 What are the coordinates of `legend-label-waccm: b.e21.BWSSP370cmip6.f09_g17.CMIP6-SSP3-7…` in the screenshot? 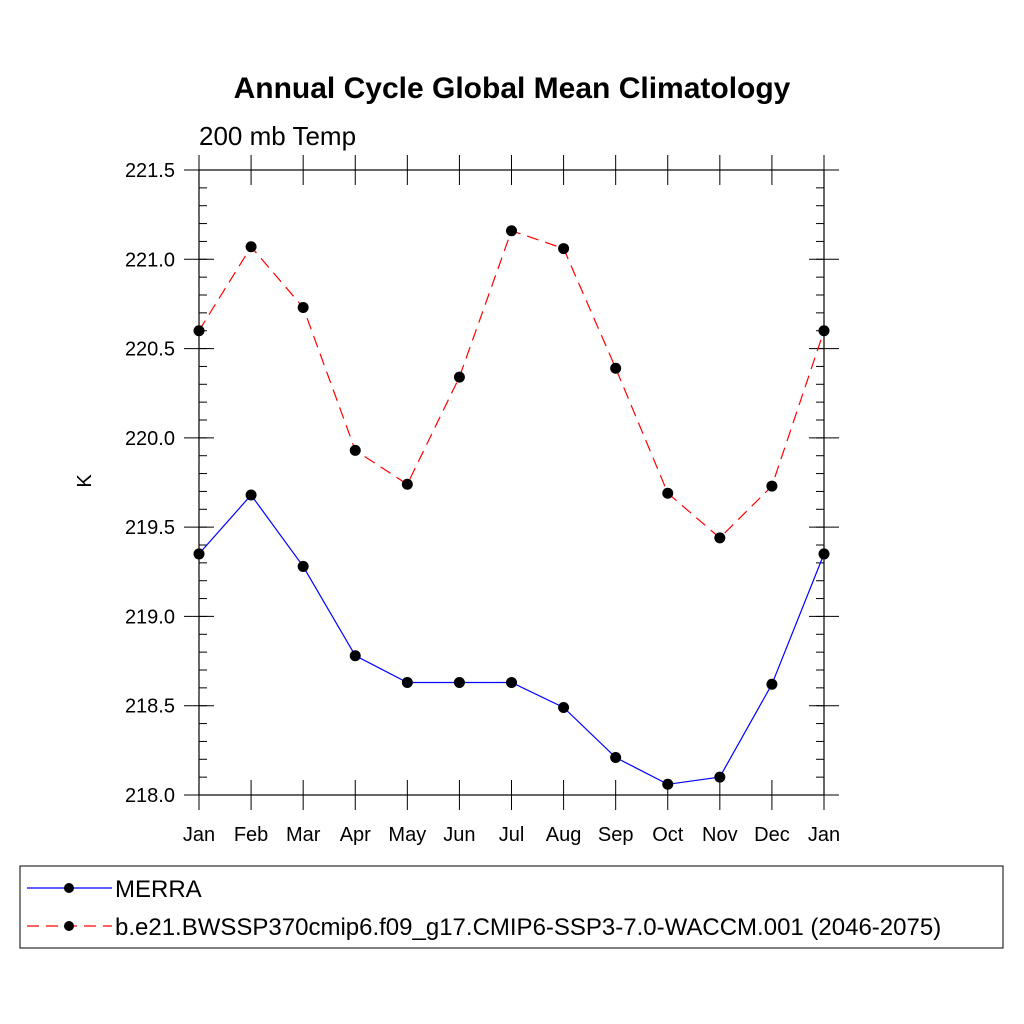 It's located at (528, 927).